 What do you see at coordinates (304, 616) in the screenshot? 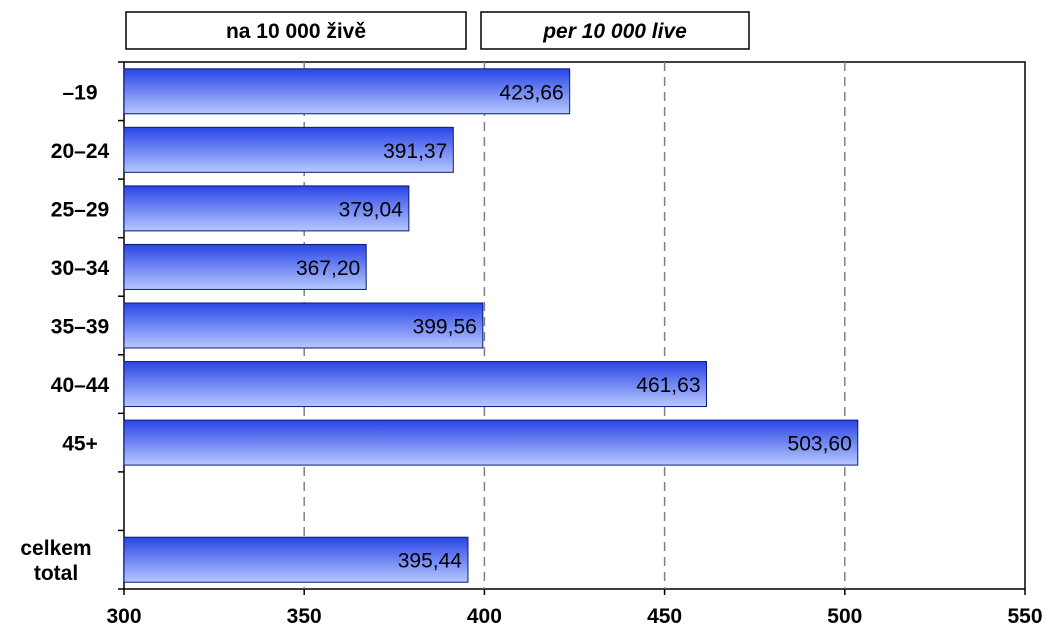
I see `x-tick-label: 350` at bounding box center [304, 616].